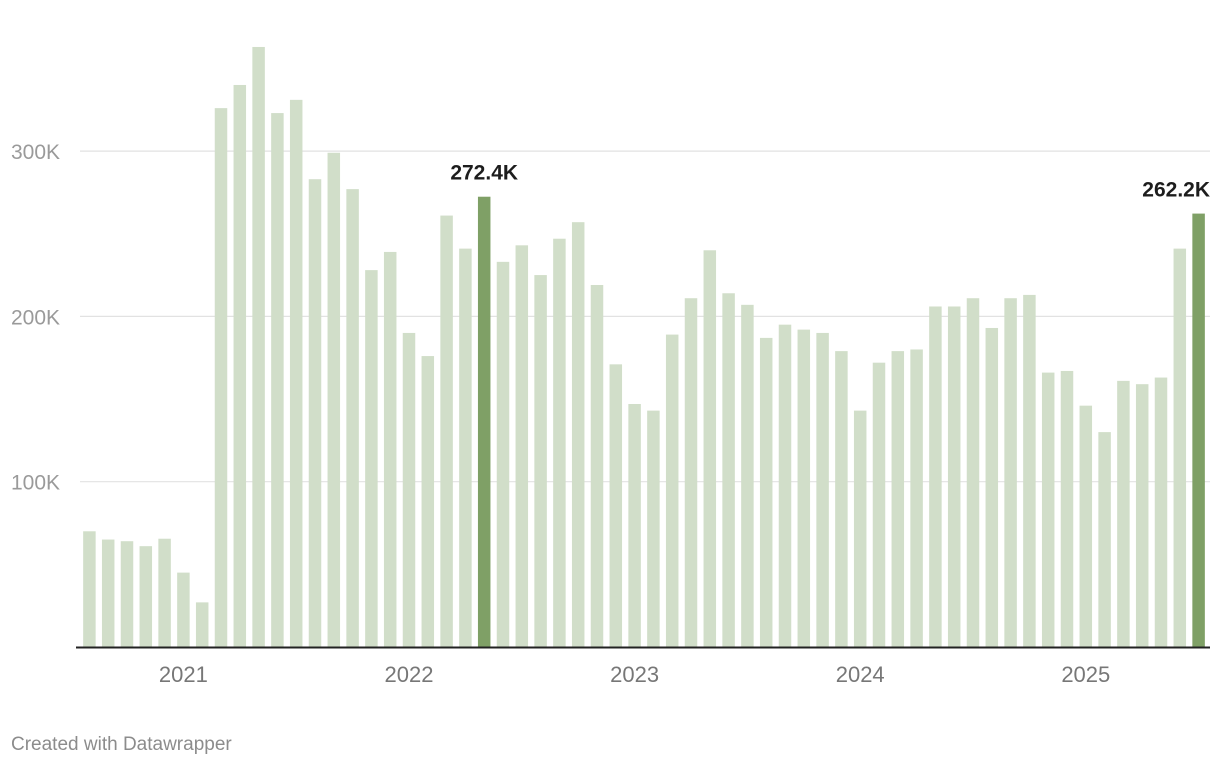 This screenshot has height=770, width=1220. Describe the element at coordinates (409, 674) in the screenshot. I see `x-tick-label: 2022` at that location.